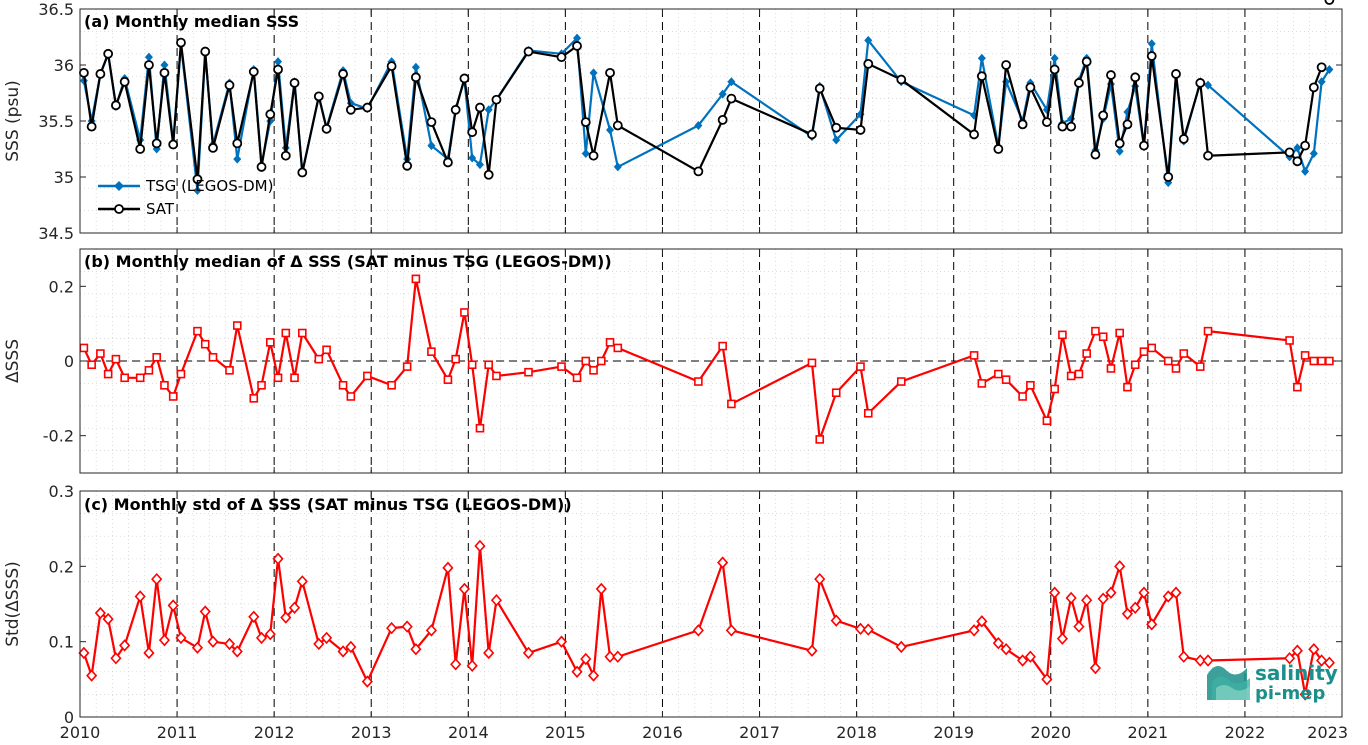 The height and width of the screenshot is (745, 1368). What do you see at coordinates (953, 732) in the screenshot?
I see `xtick-label: 2019` at bounding box center [953, 732].